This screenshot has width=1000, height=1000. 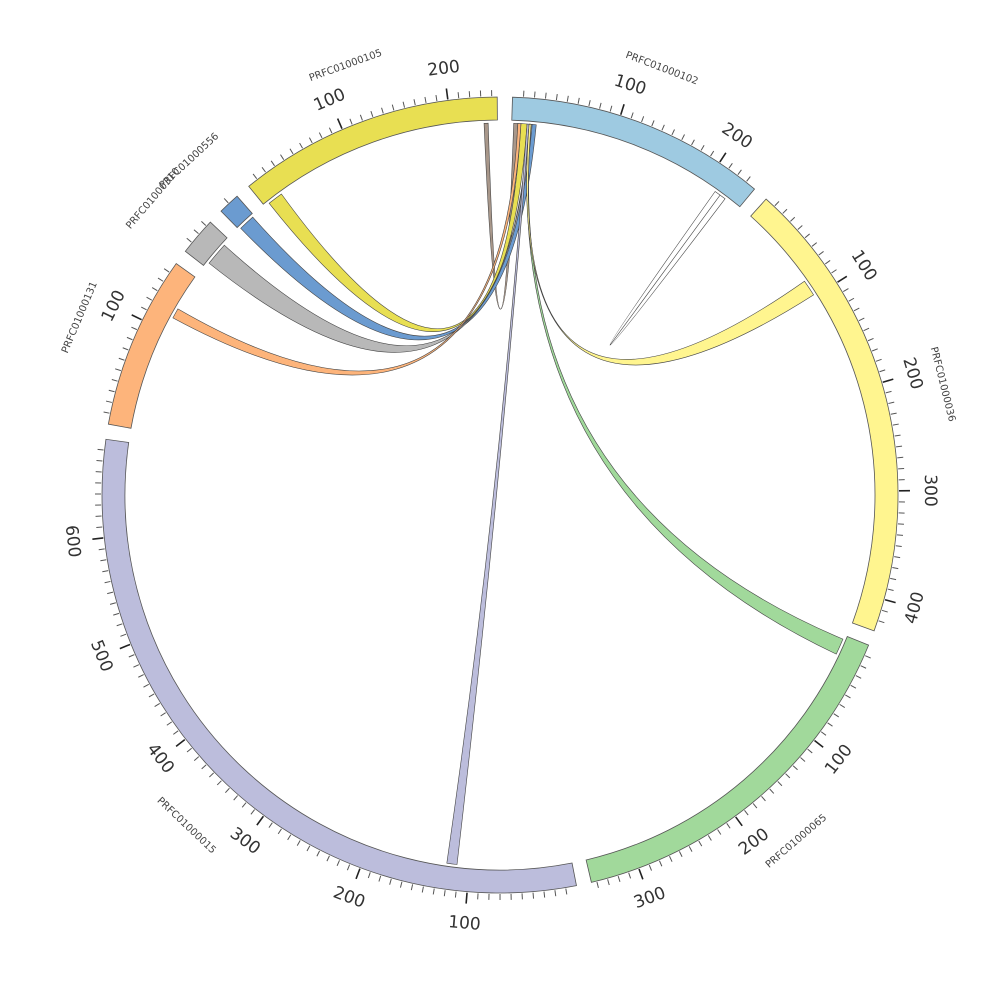 I want to click on link-ribbon-prfc01000102, so click(x=667, y=268).